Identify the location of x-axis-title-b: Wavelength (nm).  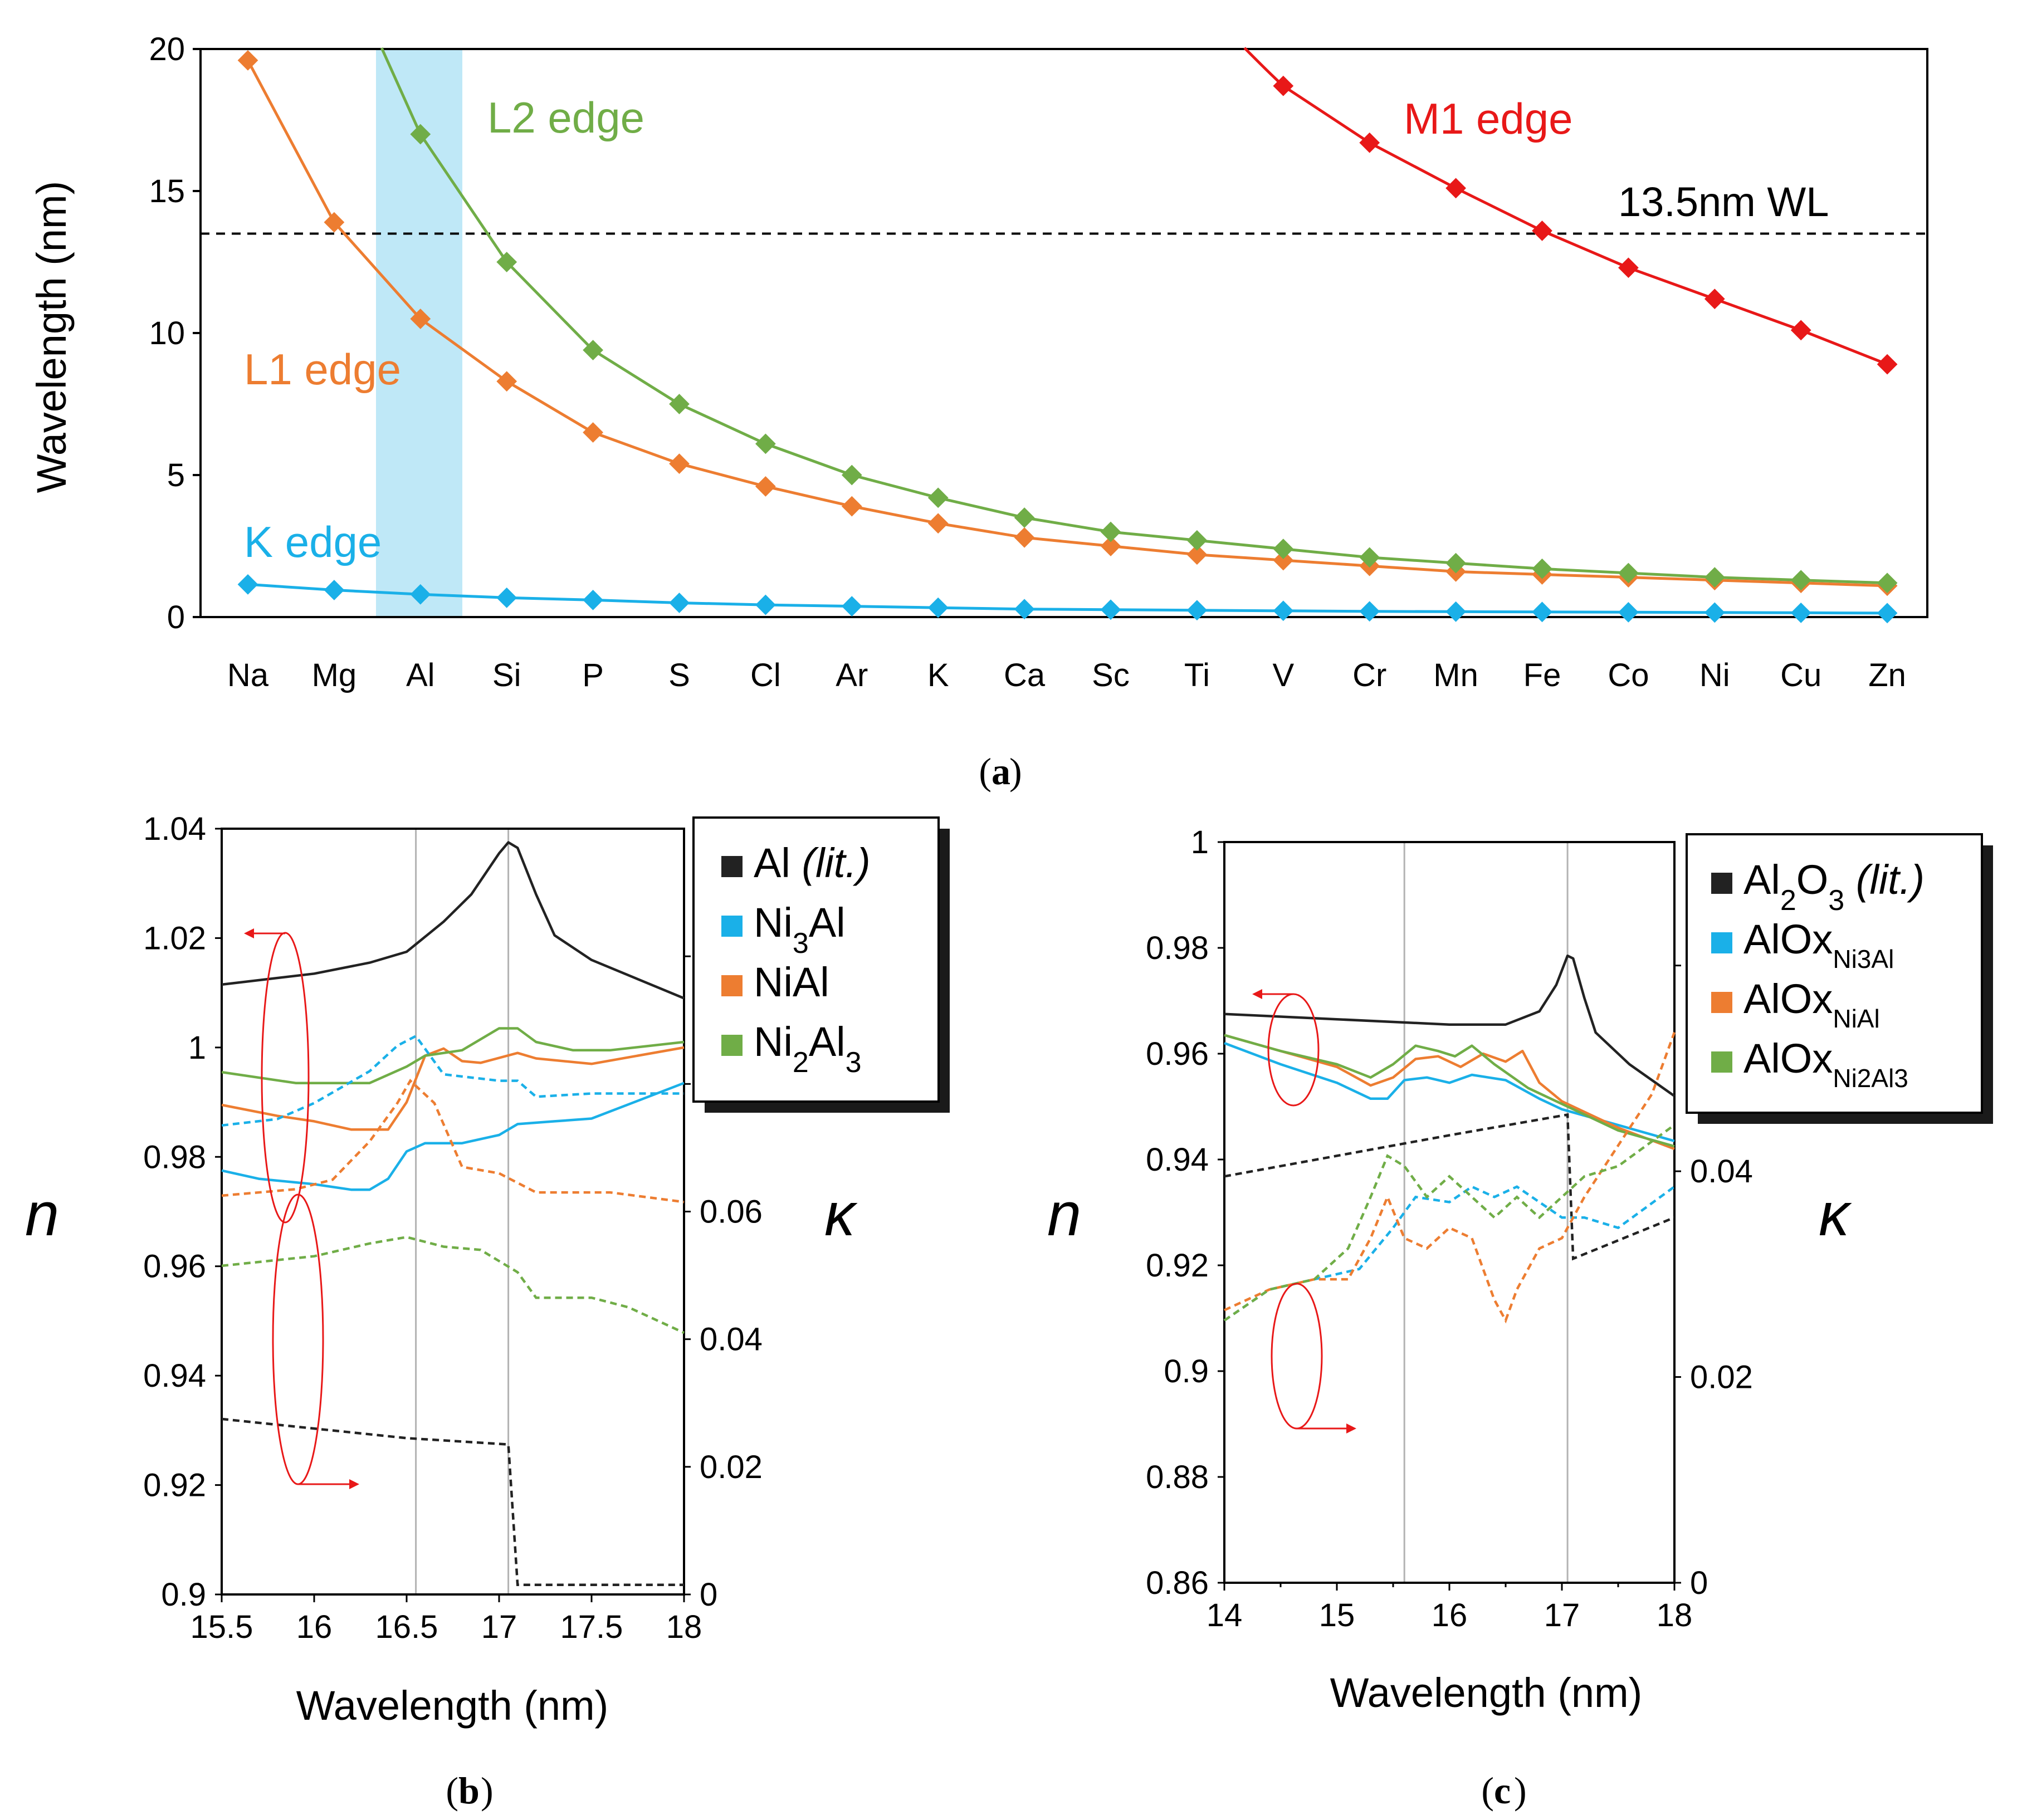
(452, 1706).